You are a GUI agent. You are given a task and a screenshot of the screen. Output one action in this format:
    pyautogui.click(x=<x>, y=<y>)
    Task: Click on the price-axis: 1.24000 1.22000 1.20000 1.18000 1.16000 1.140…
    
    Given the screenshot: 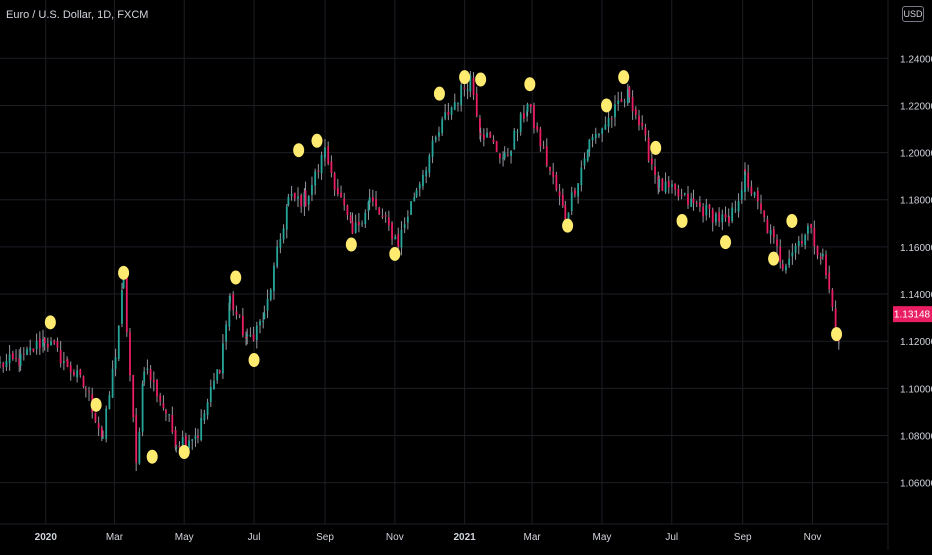 What is the action you would take?
    pyautogui.click(x=916, y=271)
    